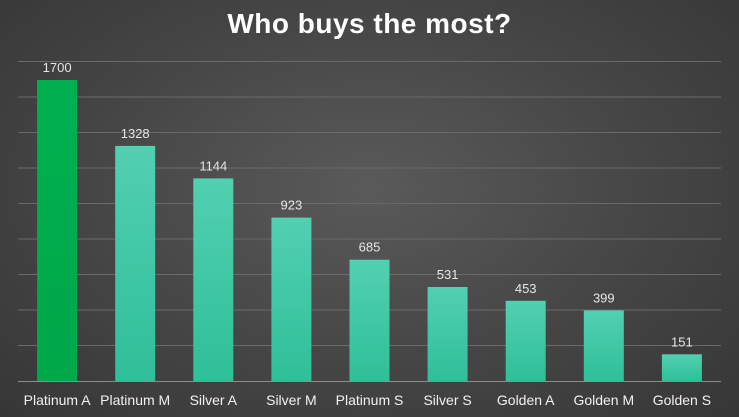 Image resolution: width=739 pixels, height=417 pixels. What do you see at coordinates (370, 400) in the screenshot?
I see `x-tick-label: Platinum S` at bounding box center [370, 400].